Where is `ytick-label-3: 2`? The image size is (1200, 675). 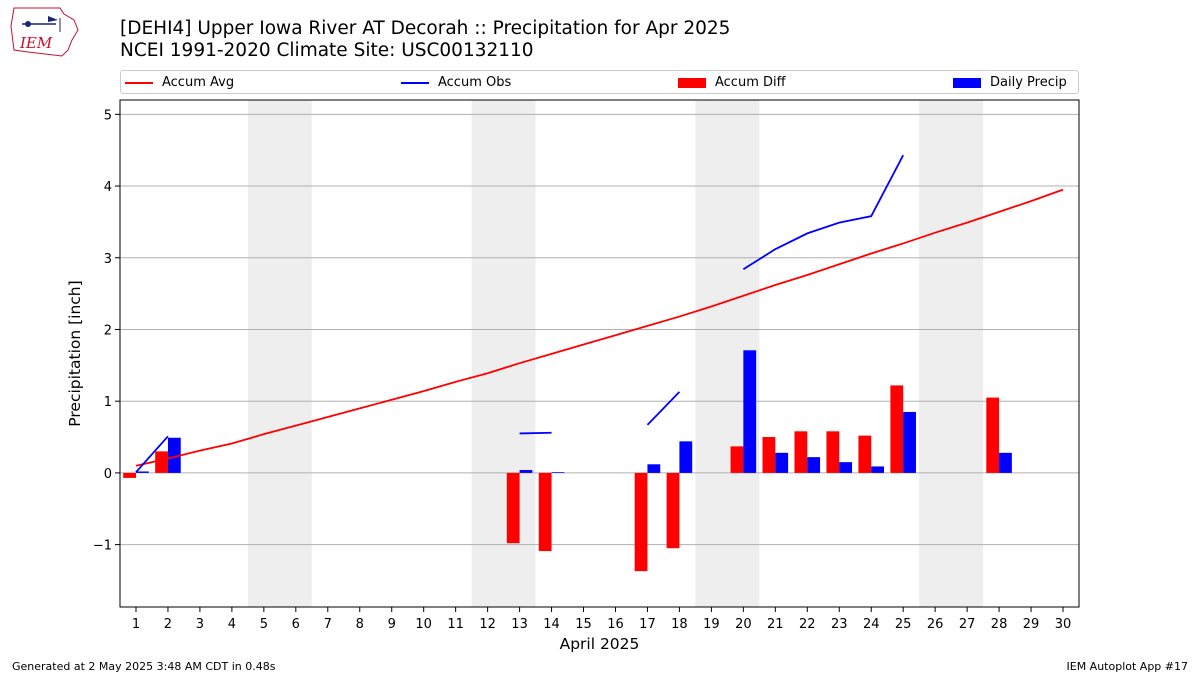
ytick-label-3: 2 is located at coordinates (108, 330).